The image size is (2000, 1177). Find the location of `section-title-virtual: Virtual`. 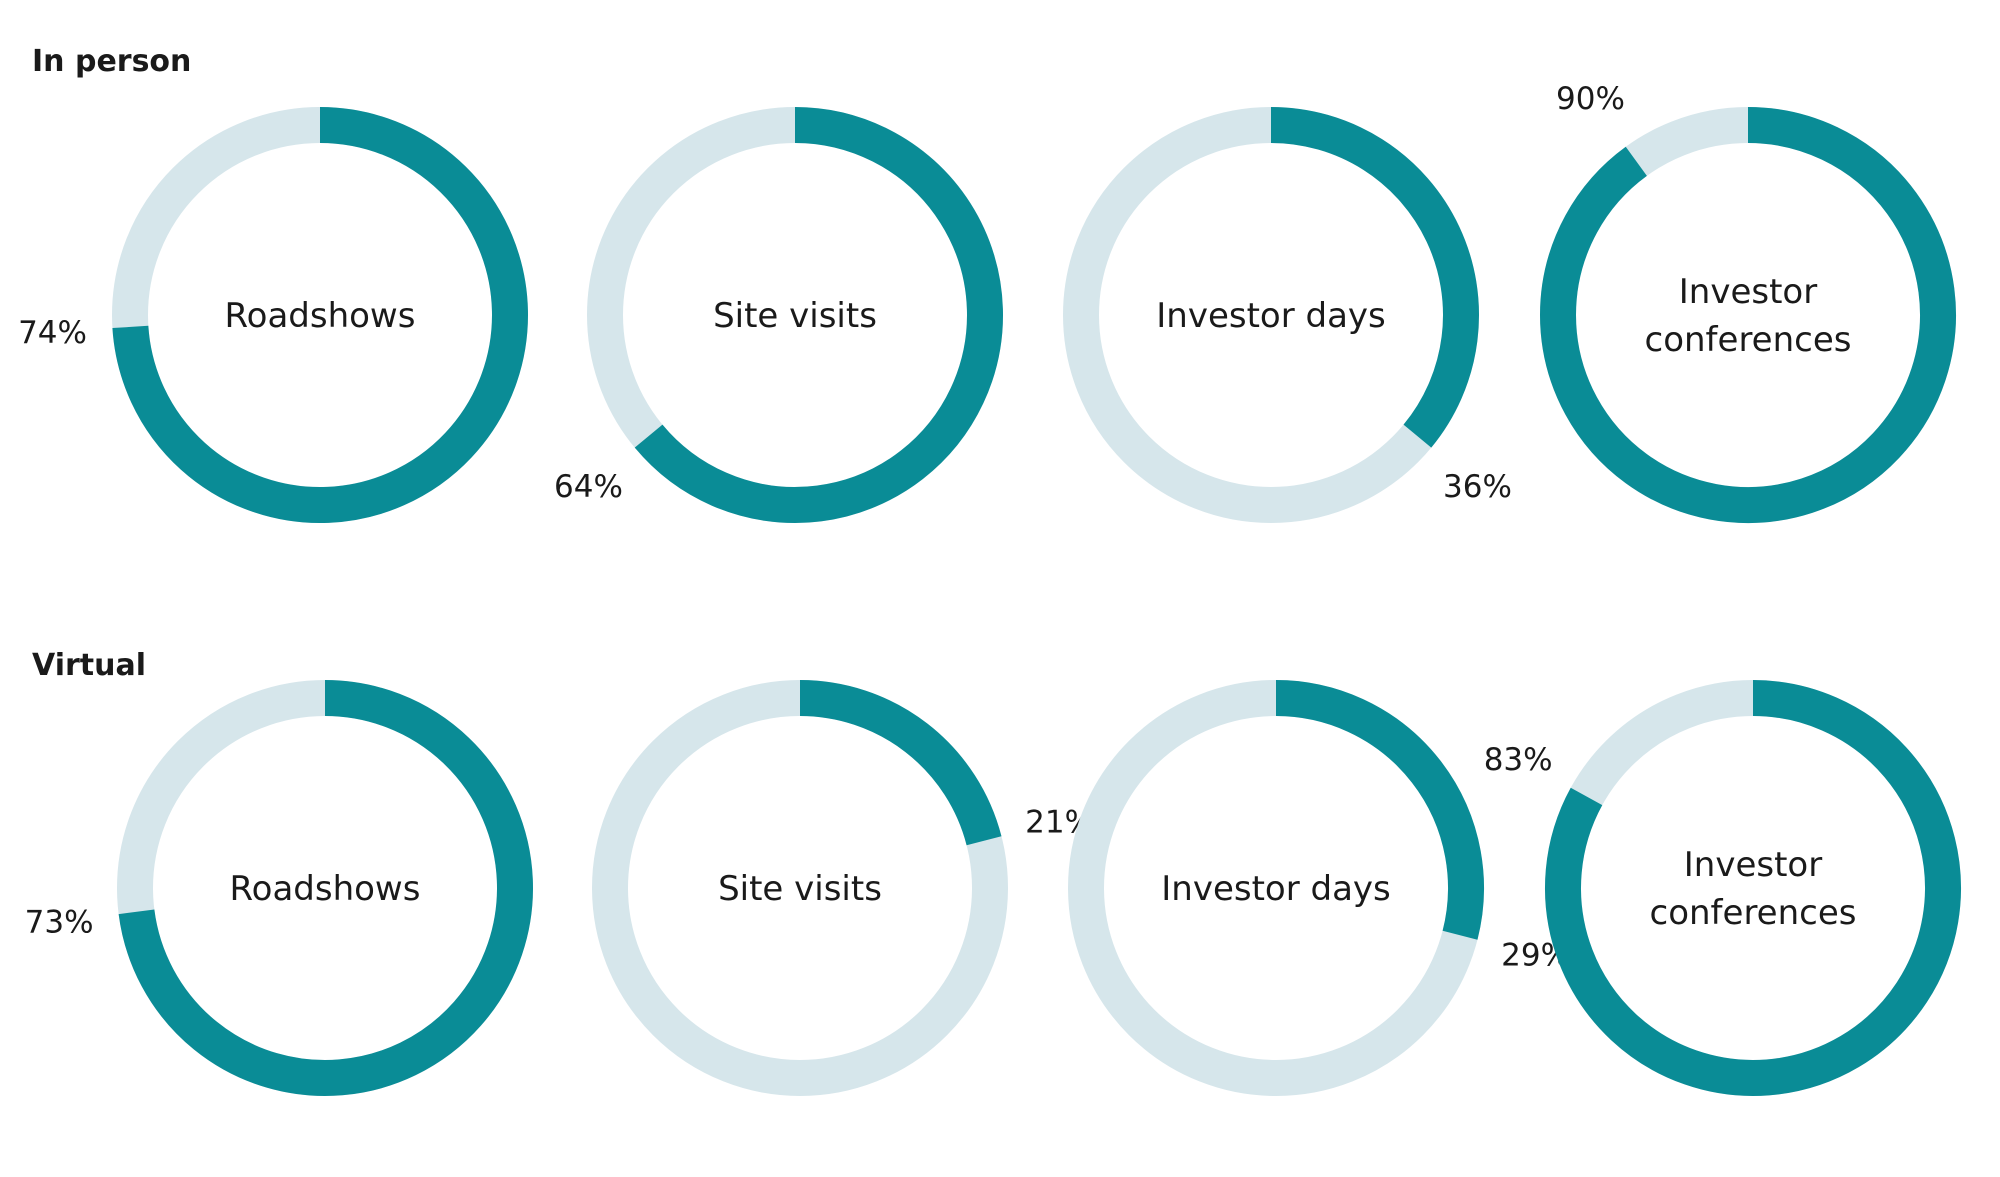

section-title-virtual: Virtual is located at coordinates (89, 665).